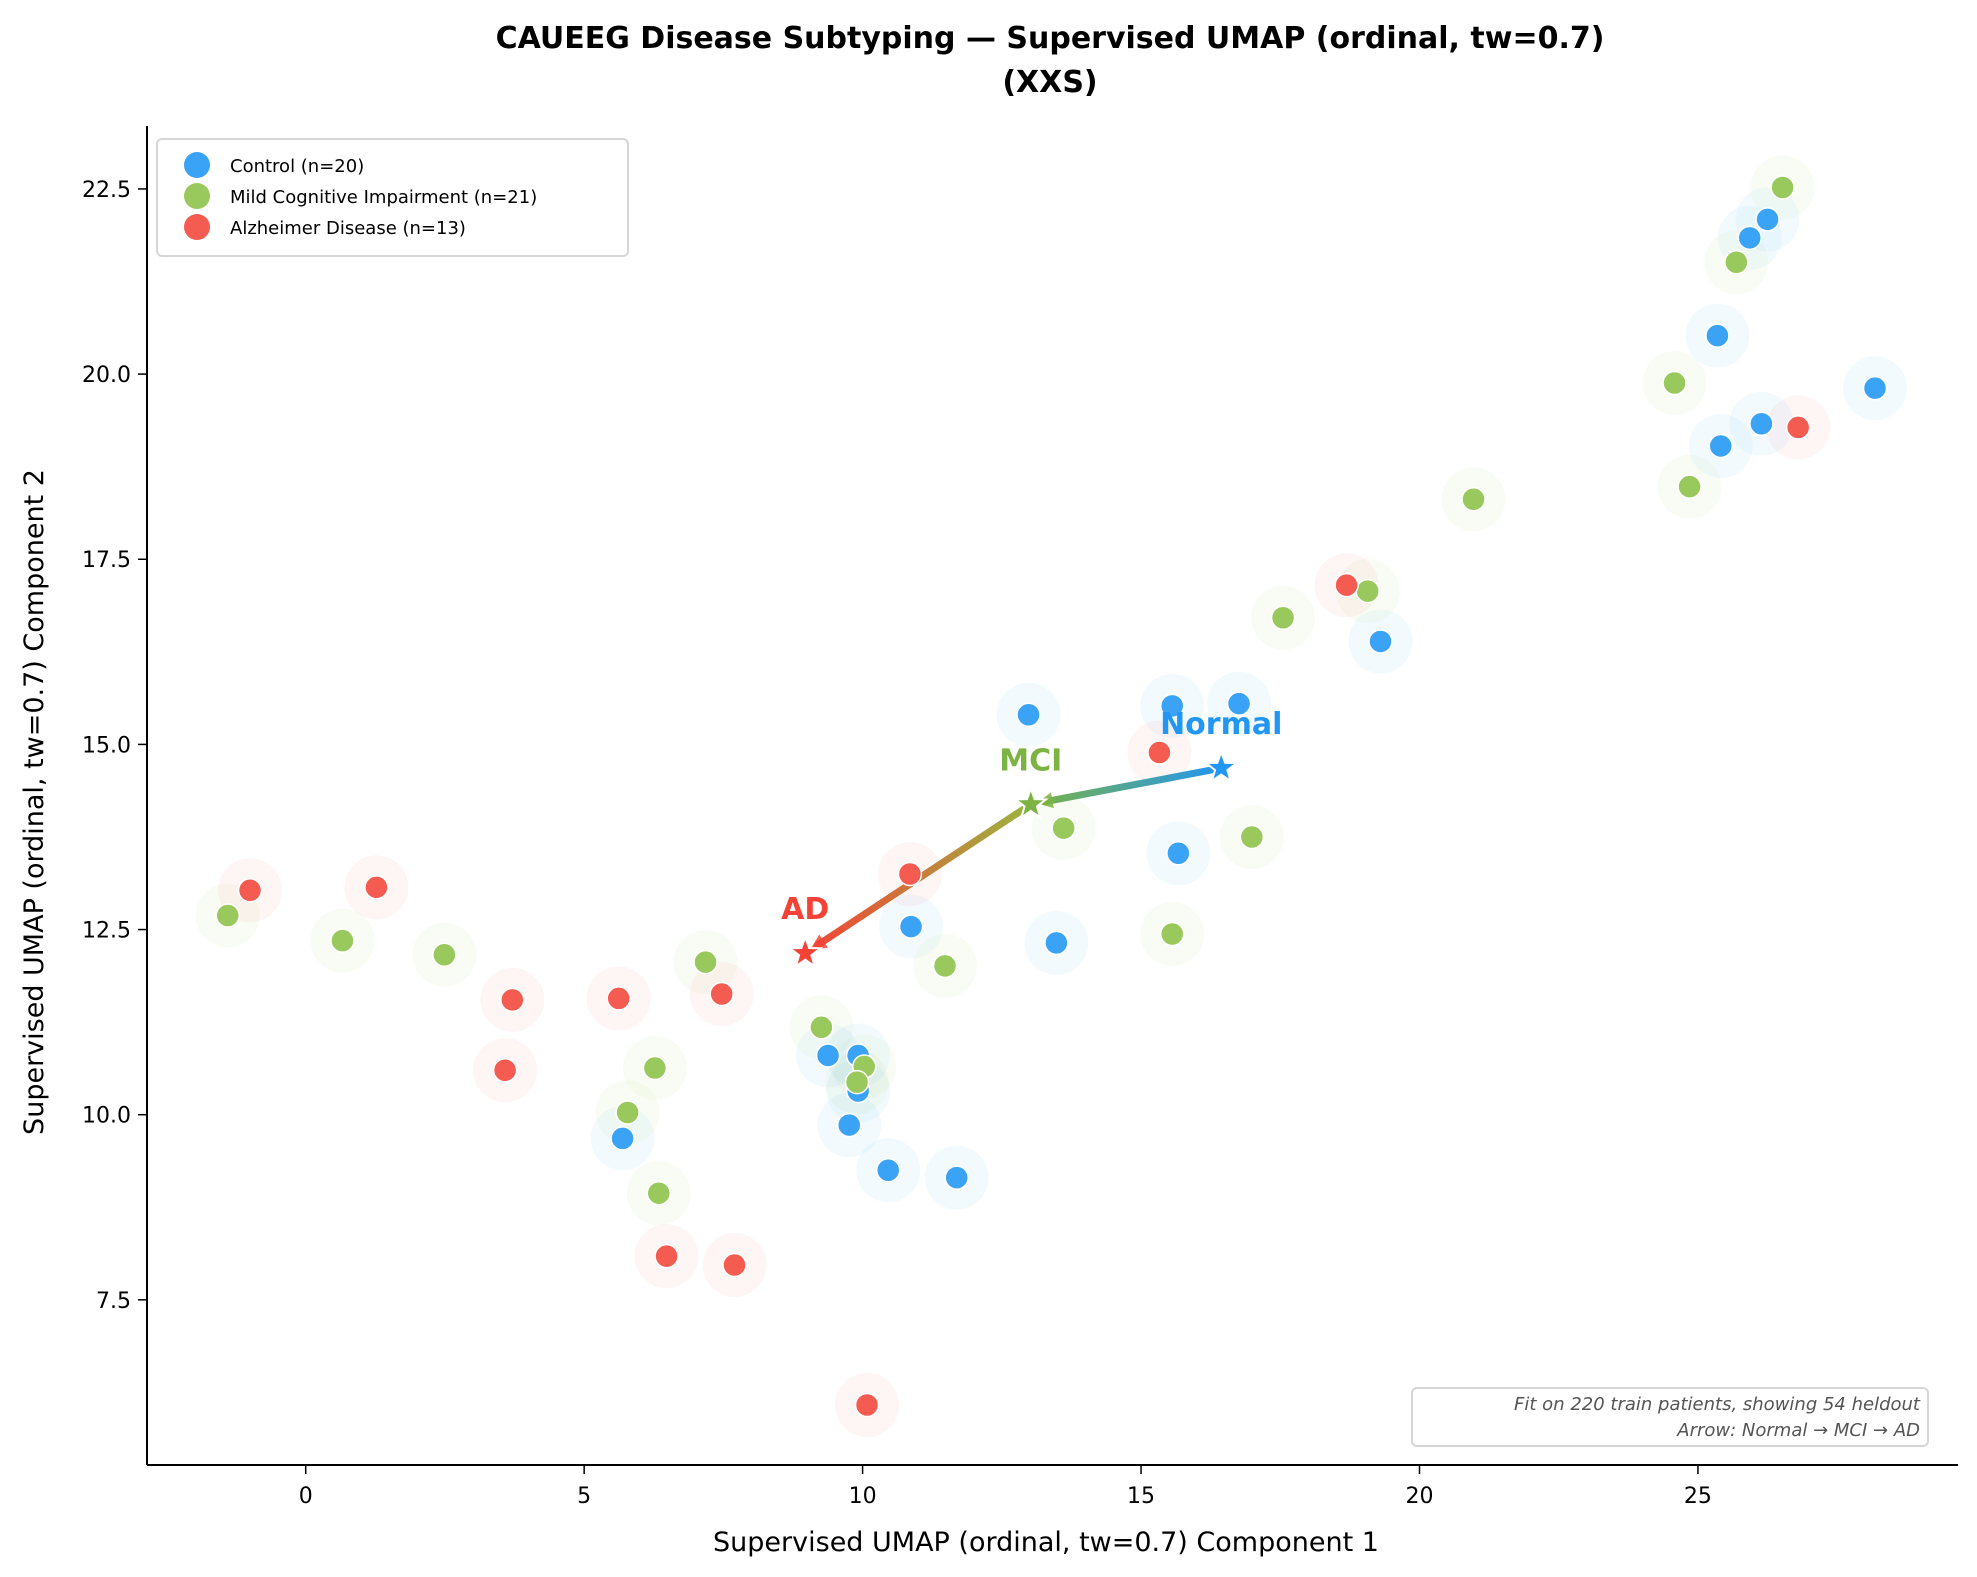  Describe the element at coordinates (297, 166) in the screenshot. I see `legend-label-control: Control (n=20)` at that location.